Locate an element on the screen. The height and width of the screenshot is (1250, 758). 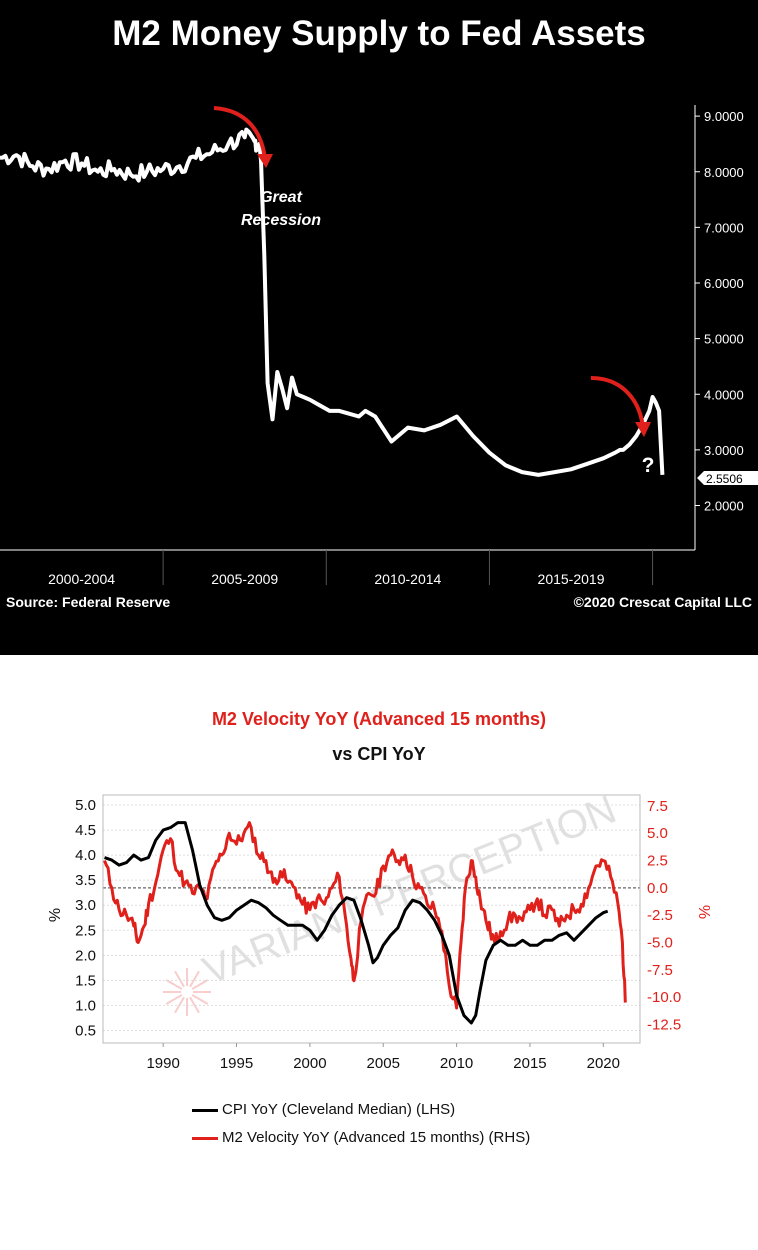
top-y-tick-label: 2.0000 is located at coordinates (724, 506).